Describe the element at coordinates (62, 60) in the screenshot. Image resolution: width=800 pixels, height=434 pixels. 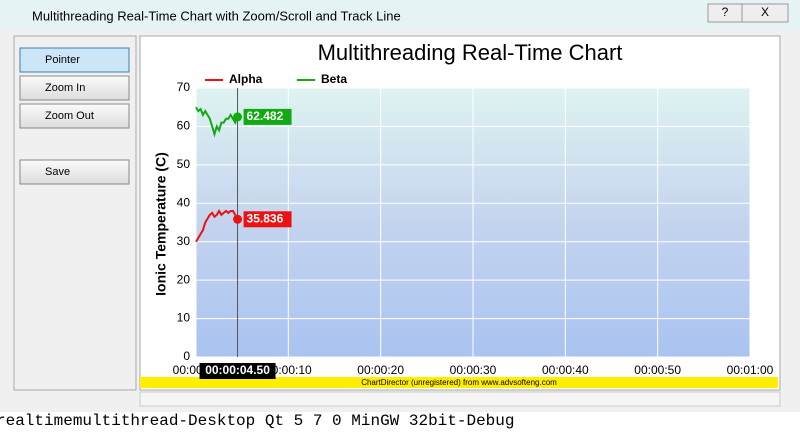
I see `button-label: Pointer` at that location.